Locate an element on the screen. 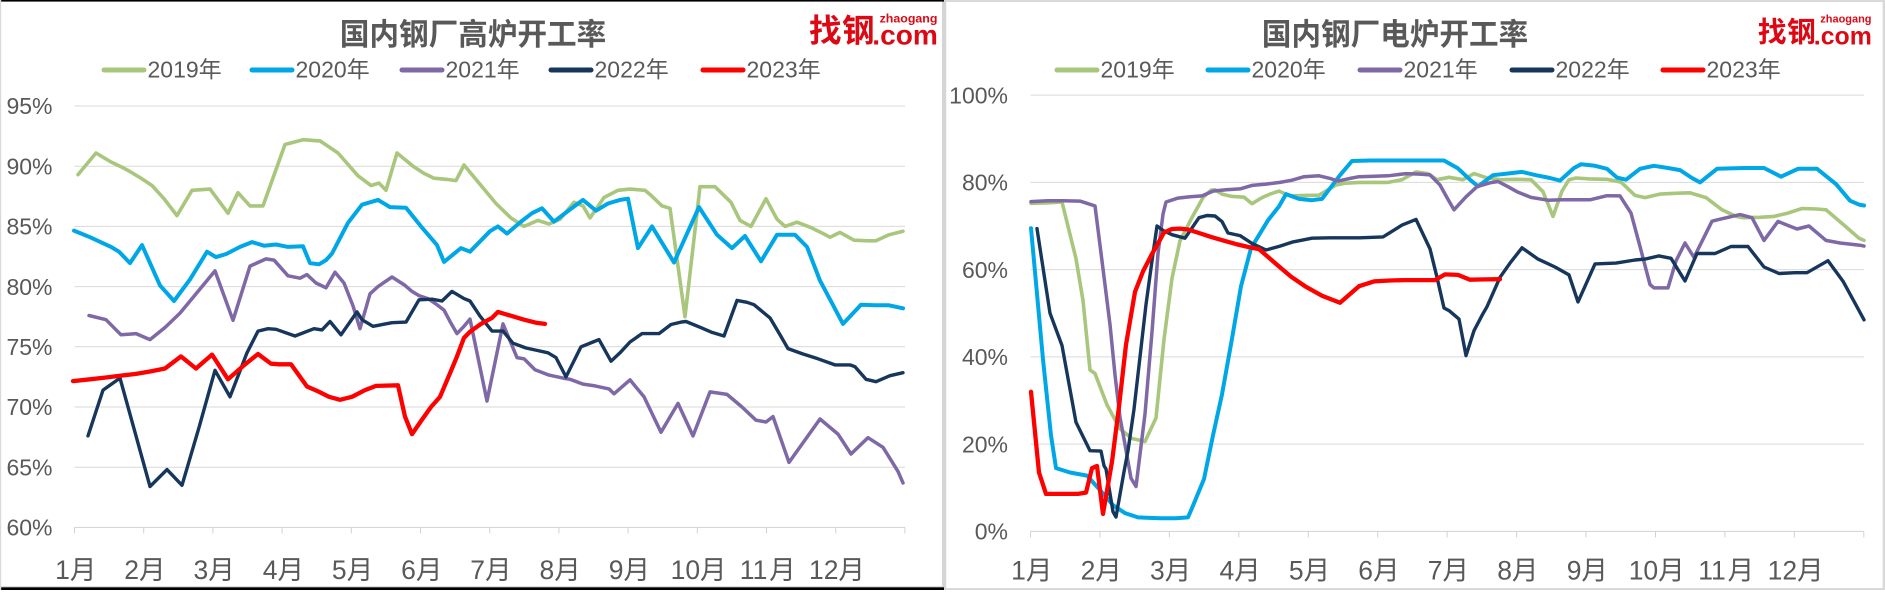 The height and width of the screenshot is (595, 1885). svg-text: 75% is located at coordinates (29, 347).